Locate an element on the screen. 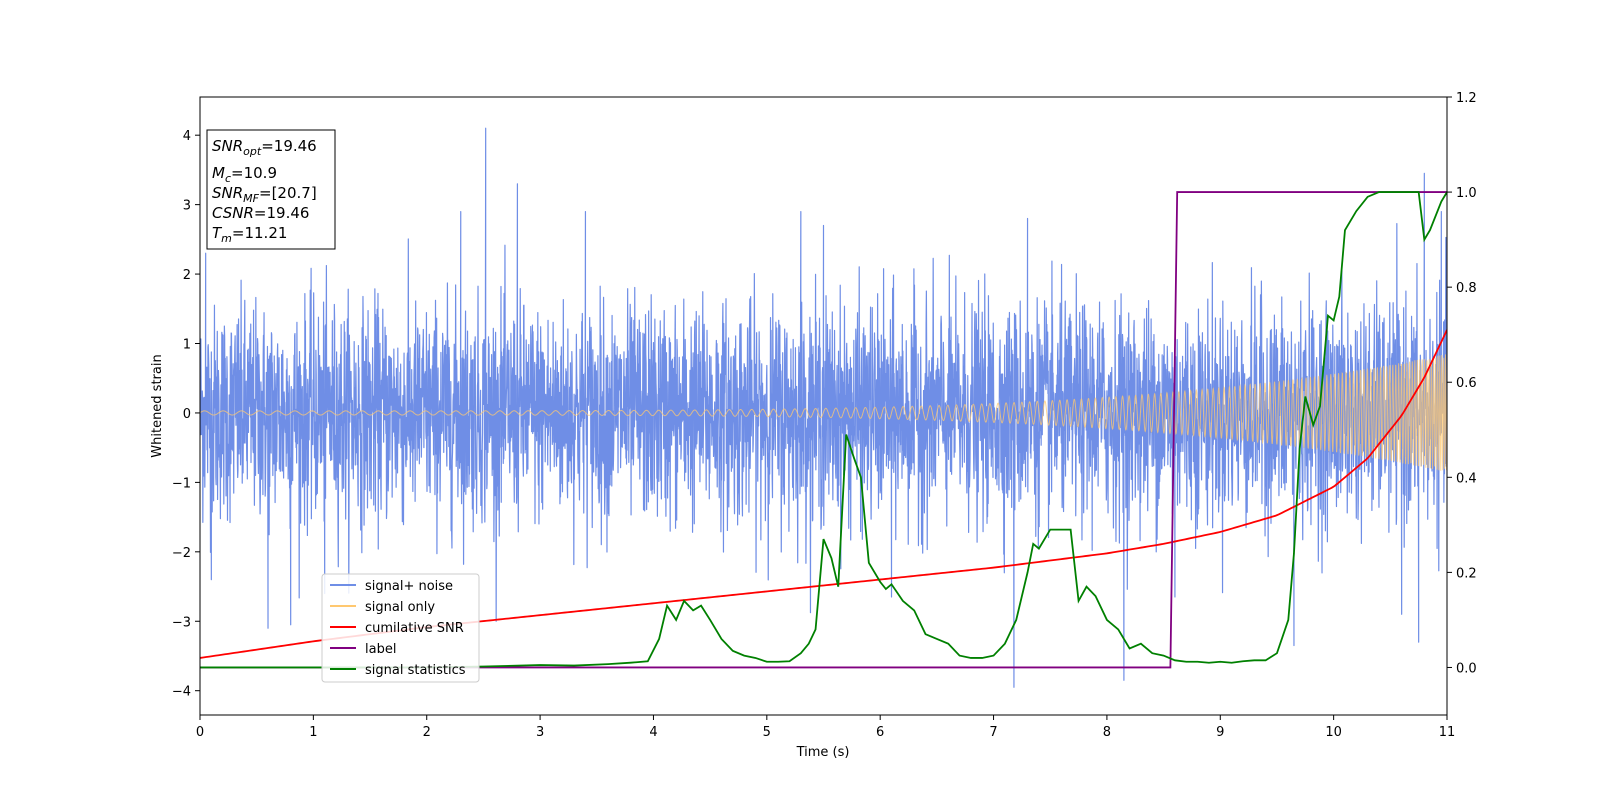 The height and width of the screenshot is (800, 1600). x-tick-label: 8 is located at coordinates (1107, 732).